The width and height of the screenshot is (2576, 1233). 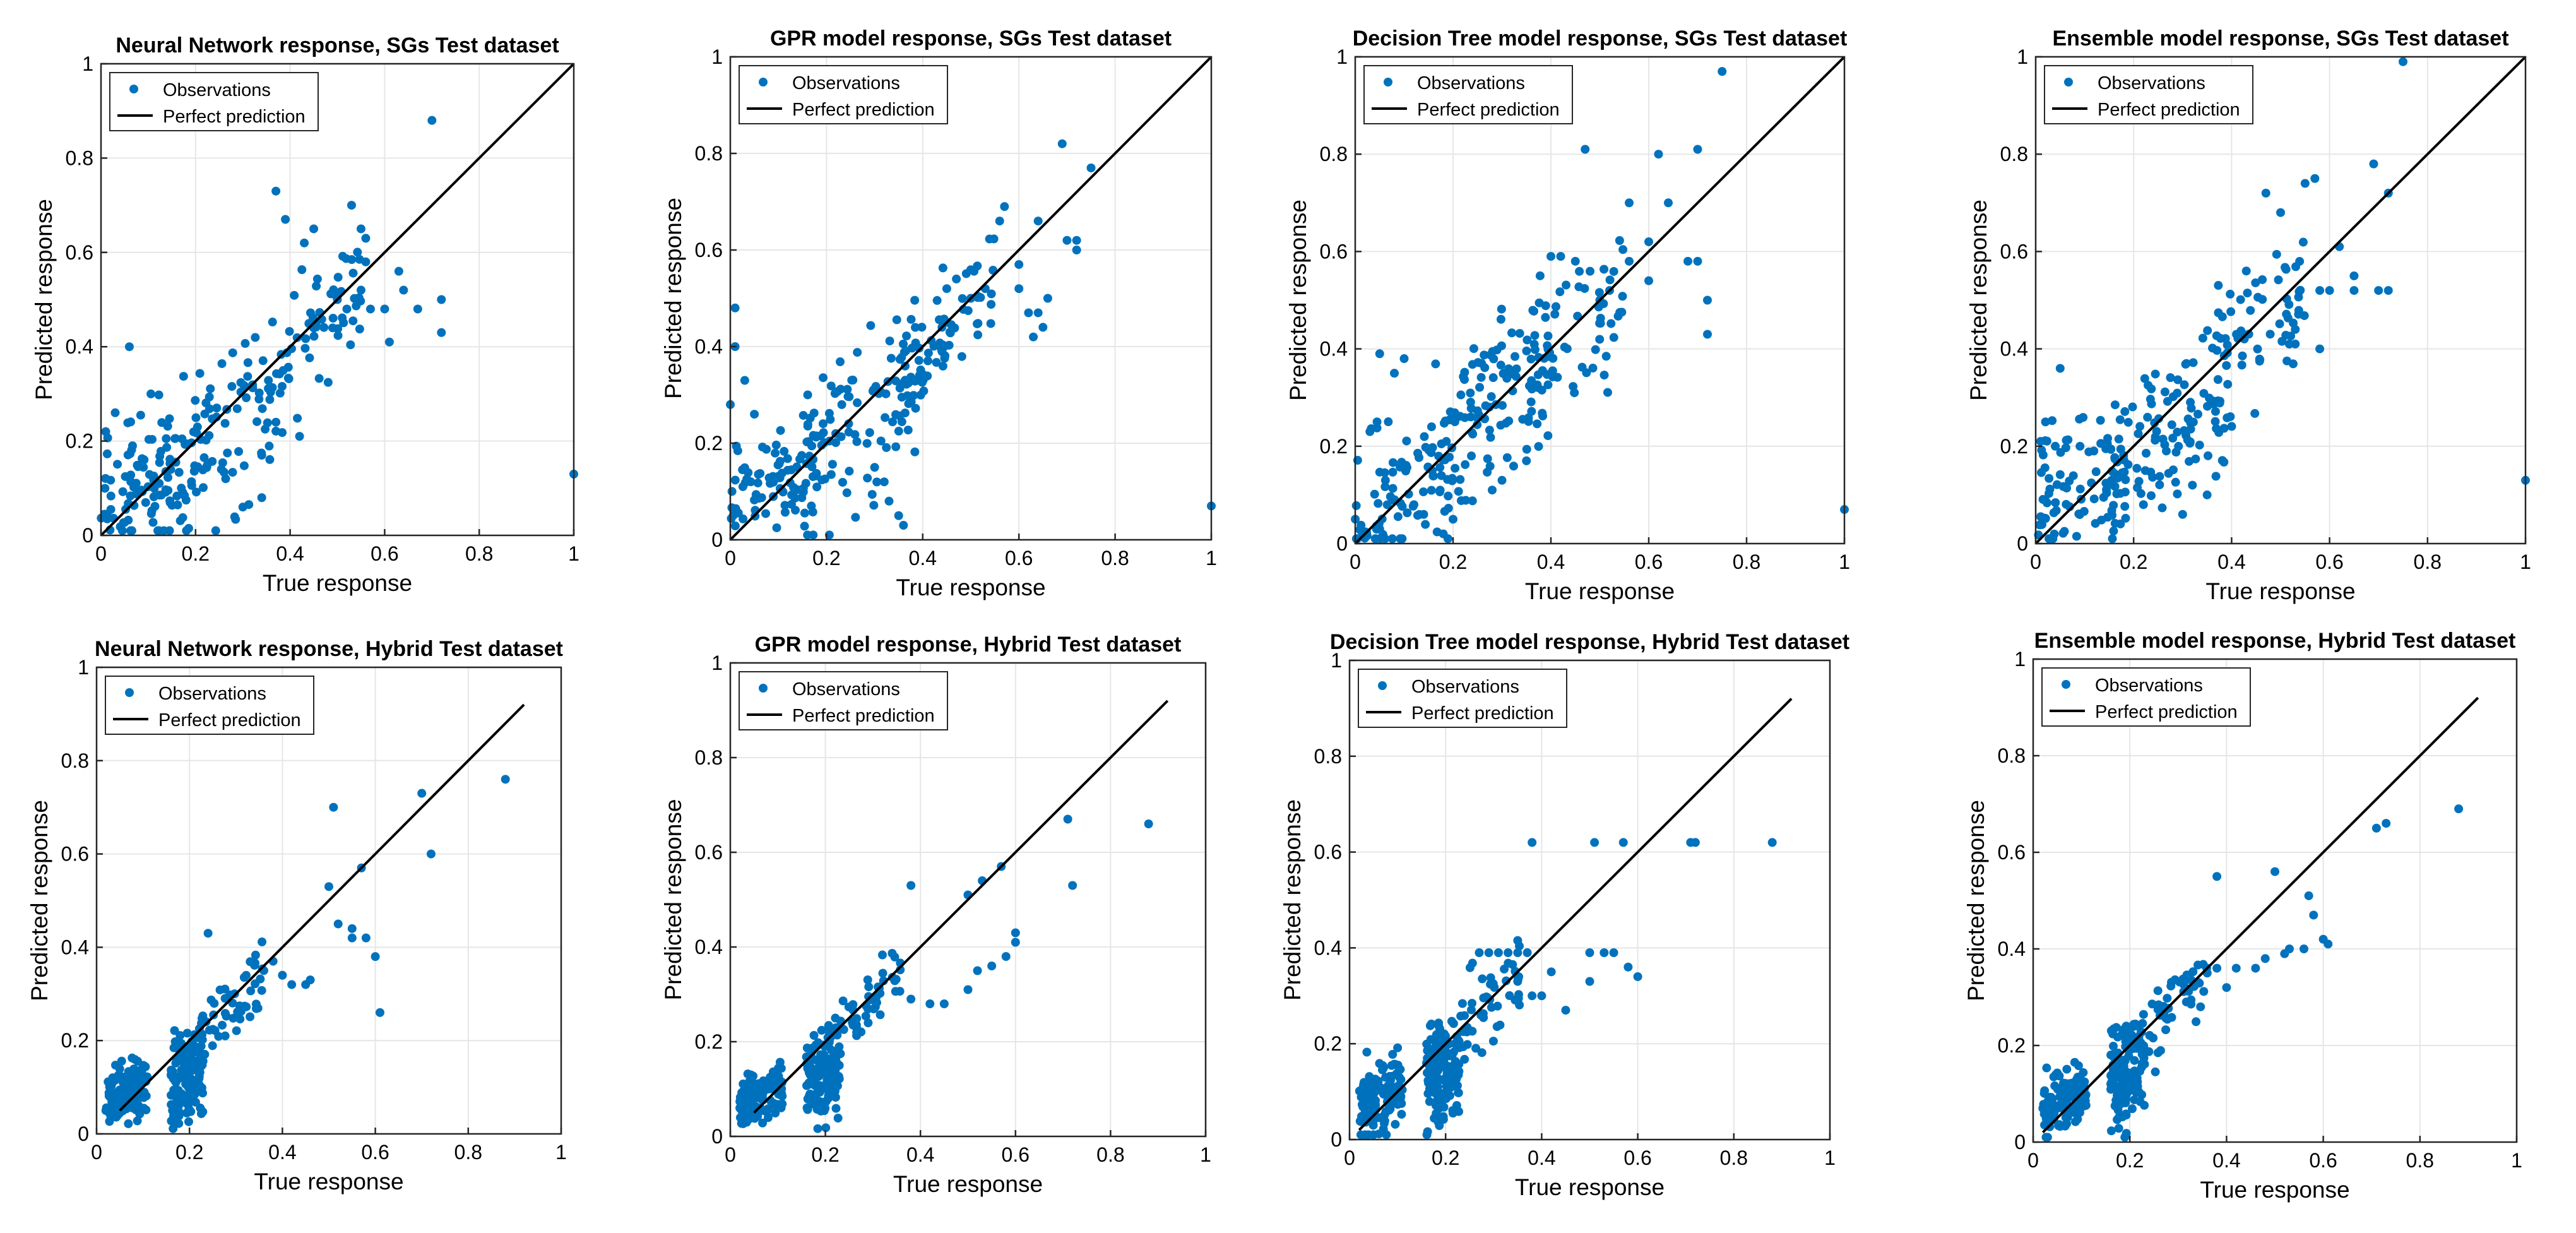 I want to click on legend-box, so click(x=2146, y=697).